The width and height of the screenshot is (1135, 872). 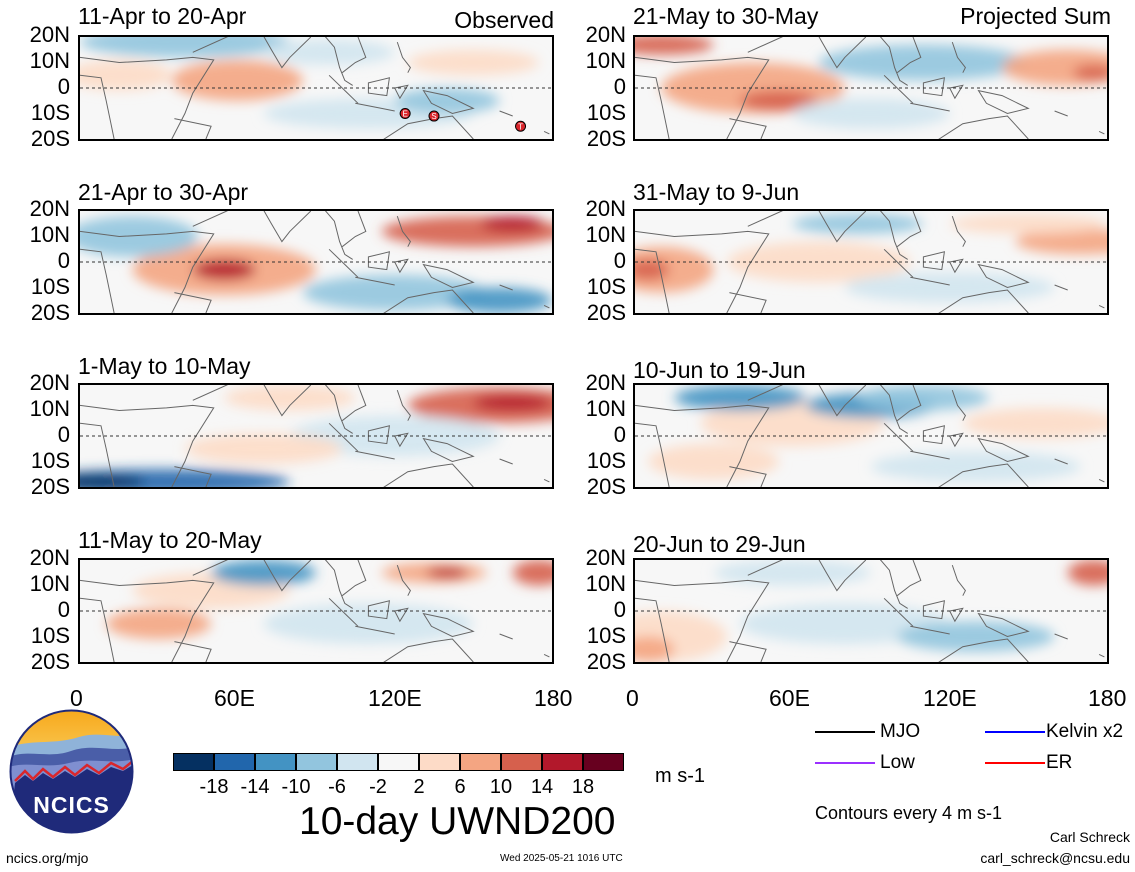 What do you see at coordinates (606, 486) in the screenshot?
I see `lat-label-right-3-4: 20S` at bounding box center [606, 486].